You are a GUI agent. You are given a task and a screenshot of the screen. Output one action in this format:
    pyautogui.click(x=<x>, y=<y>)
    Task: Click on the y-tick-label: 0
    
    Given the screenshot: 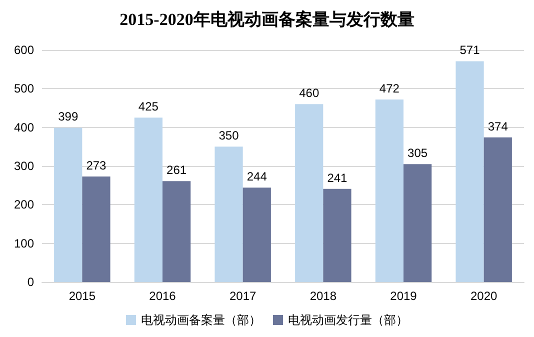 What is the action you would take?
    pyautogui.click(x=30, y=282)
    